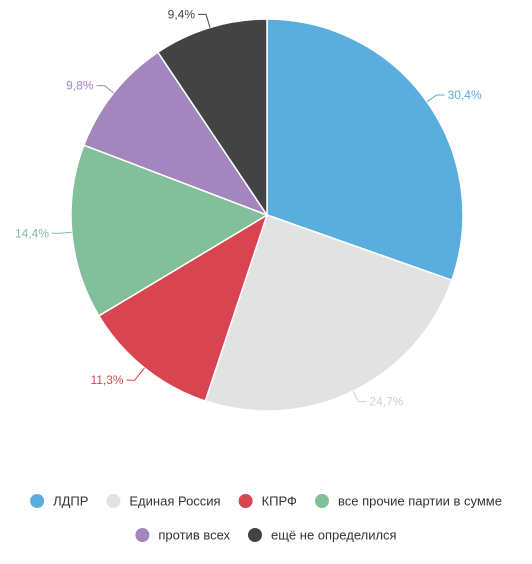  I want to click on slice-value-label: 9,4%, so click(182, 14).